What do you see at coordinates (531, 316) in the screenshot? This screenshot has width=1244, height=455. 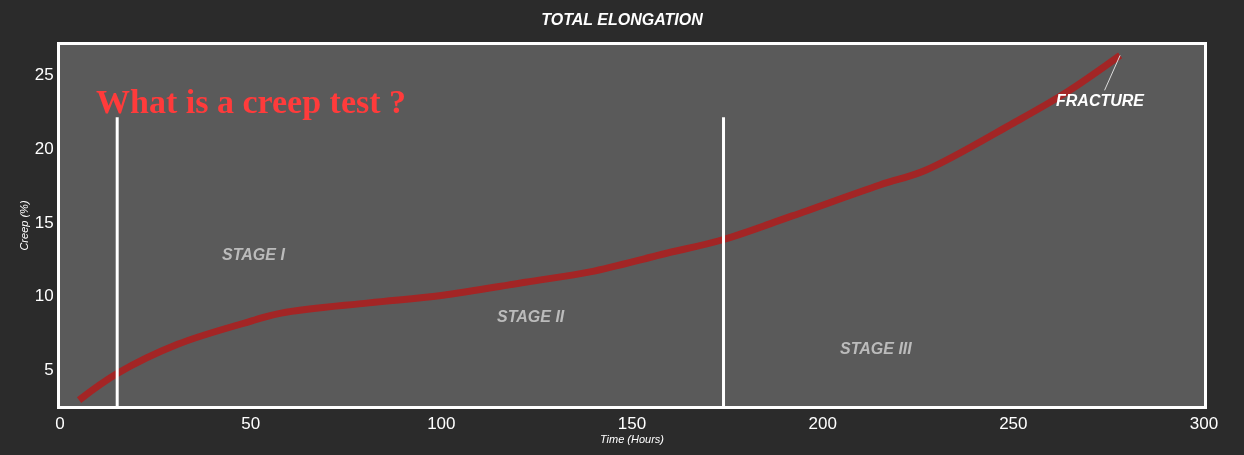 I see `annotation: STAGE II` at bounding box center [531, 316].